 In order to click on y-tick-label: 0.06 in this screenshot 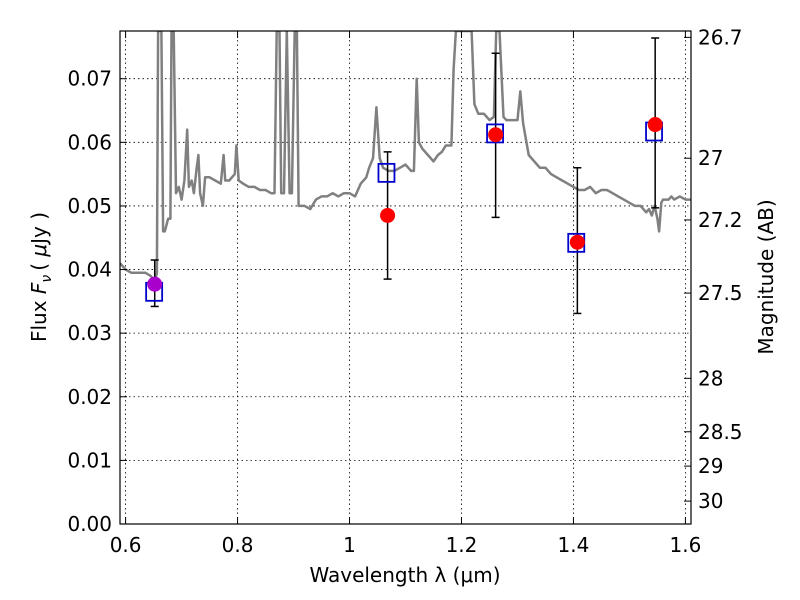, I will do `click(89, 142)`.